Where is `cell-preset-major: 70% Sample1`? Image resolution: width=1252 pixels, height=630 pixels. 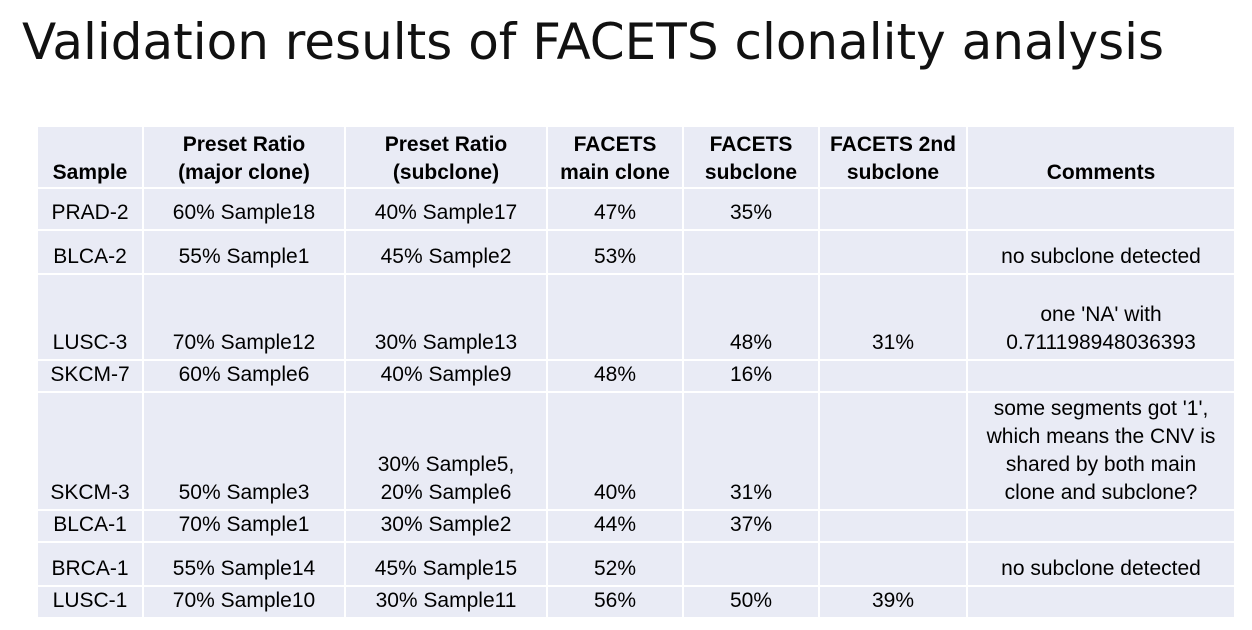
cell-preset-major: 70% Sample1 is located at coordinates (244, 526).